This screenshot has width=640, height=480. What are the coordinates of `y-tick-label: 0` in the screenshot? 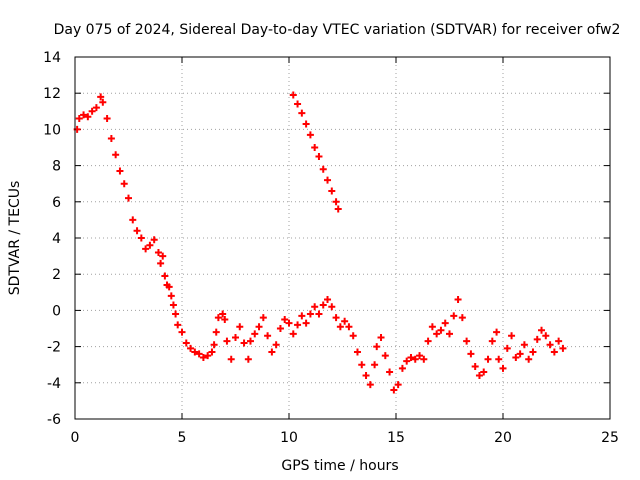 It's located at (56, 311).